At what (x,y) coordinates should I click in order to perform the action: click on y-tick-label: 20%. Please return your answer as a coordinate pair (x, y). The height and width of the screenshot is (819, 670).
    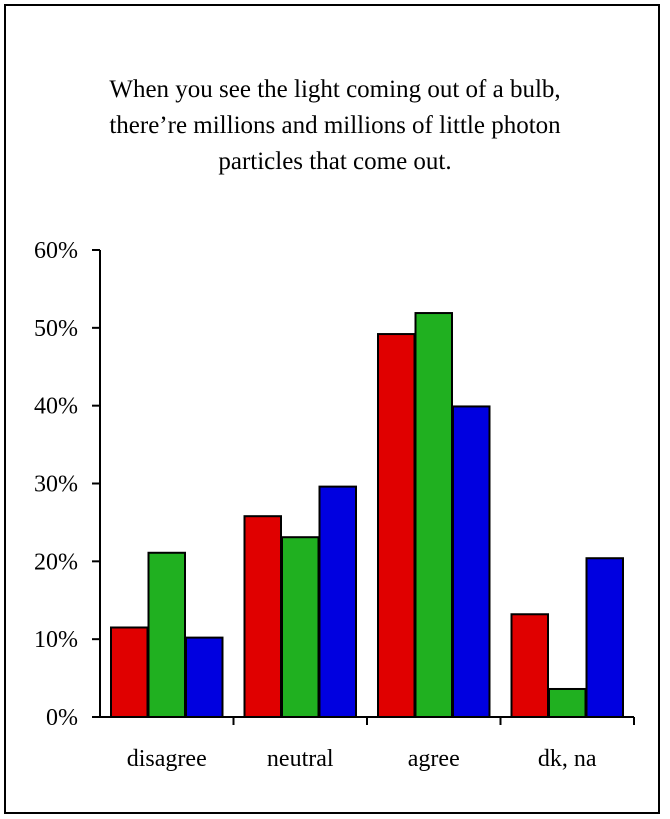
    Looking at the image, I should click on (56, 562).